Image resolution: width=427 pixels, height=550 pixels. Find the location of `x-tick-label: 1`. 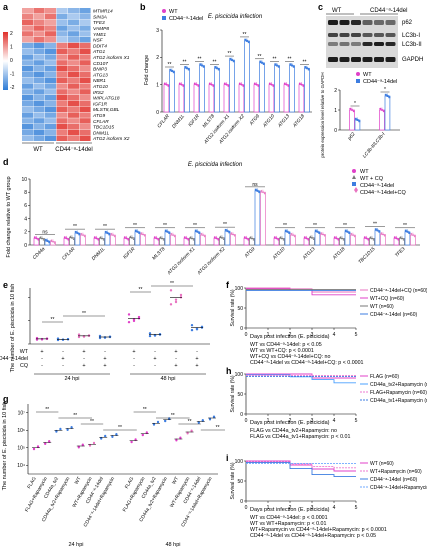

x-tick-label: 1 is located at coordinates (268, 508).